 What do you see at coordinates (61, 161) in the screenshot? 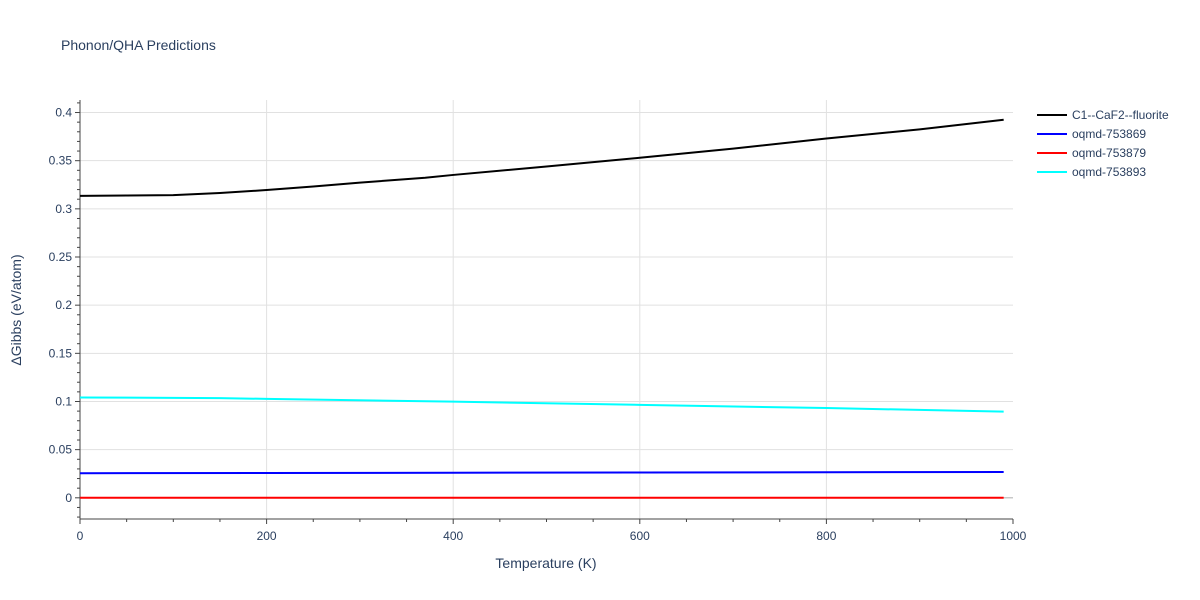
I see `y-tick-label: 0.35` at bounding box center [61, 161].